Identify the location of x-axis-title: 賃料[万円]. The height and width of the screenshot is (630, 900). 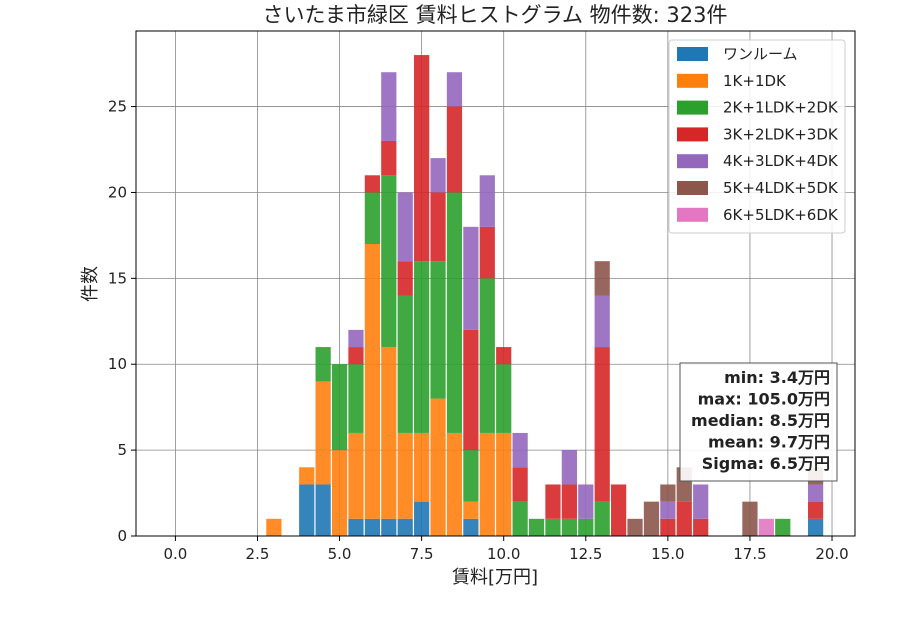
(495, 577).